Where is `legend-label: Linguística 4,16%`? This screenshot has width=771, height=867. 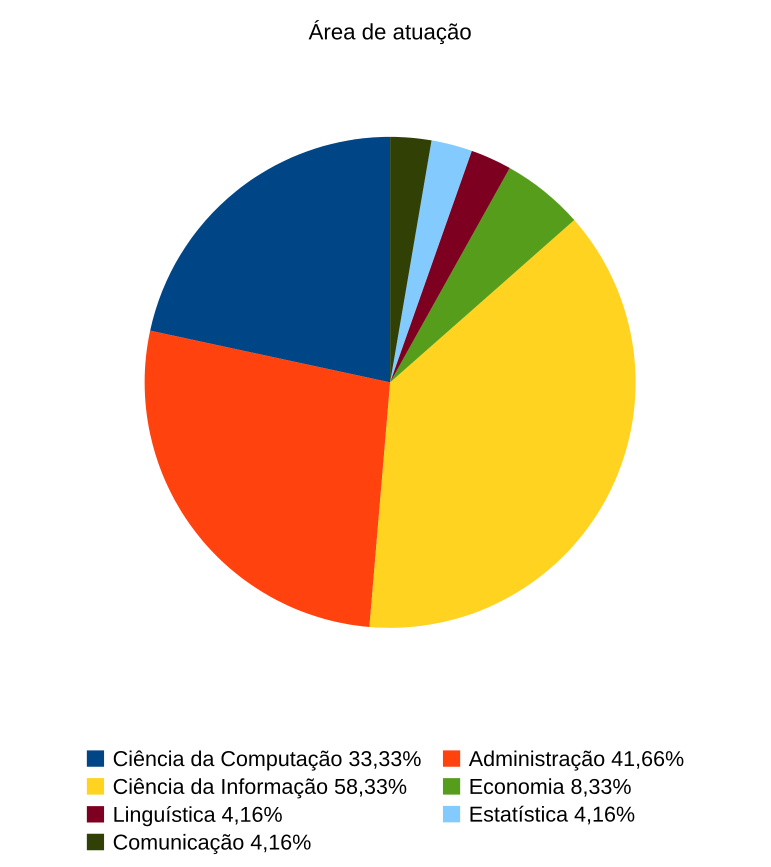
legend-label: Linguística 4,16% is located at coordinates (198, 816).